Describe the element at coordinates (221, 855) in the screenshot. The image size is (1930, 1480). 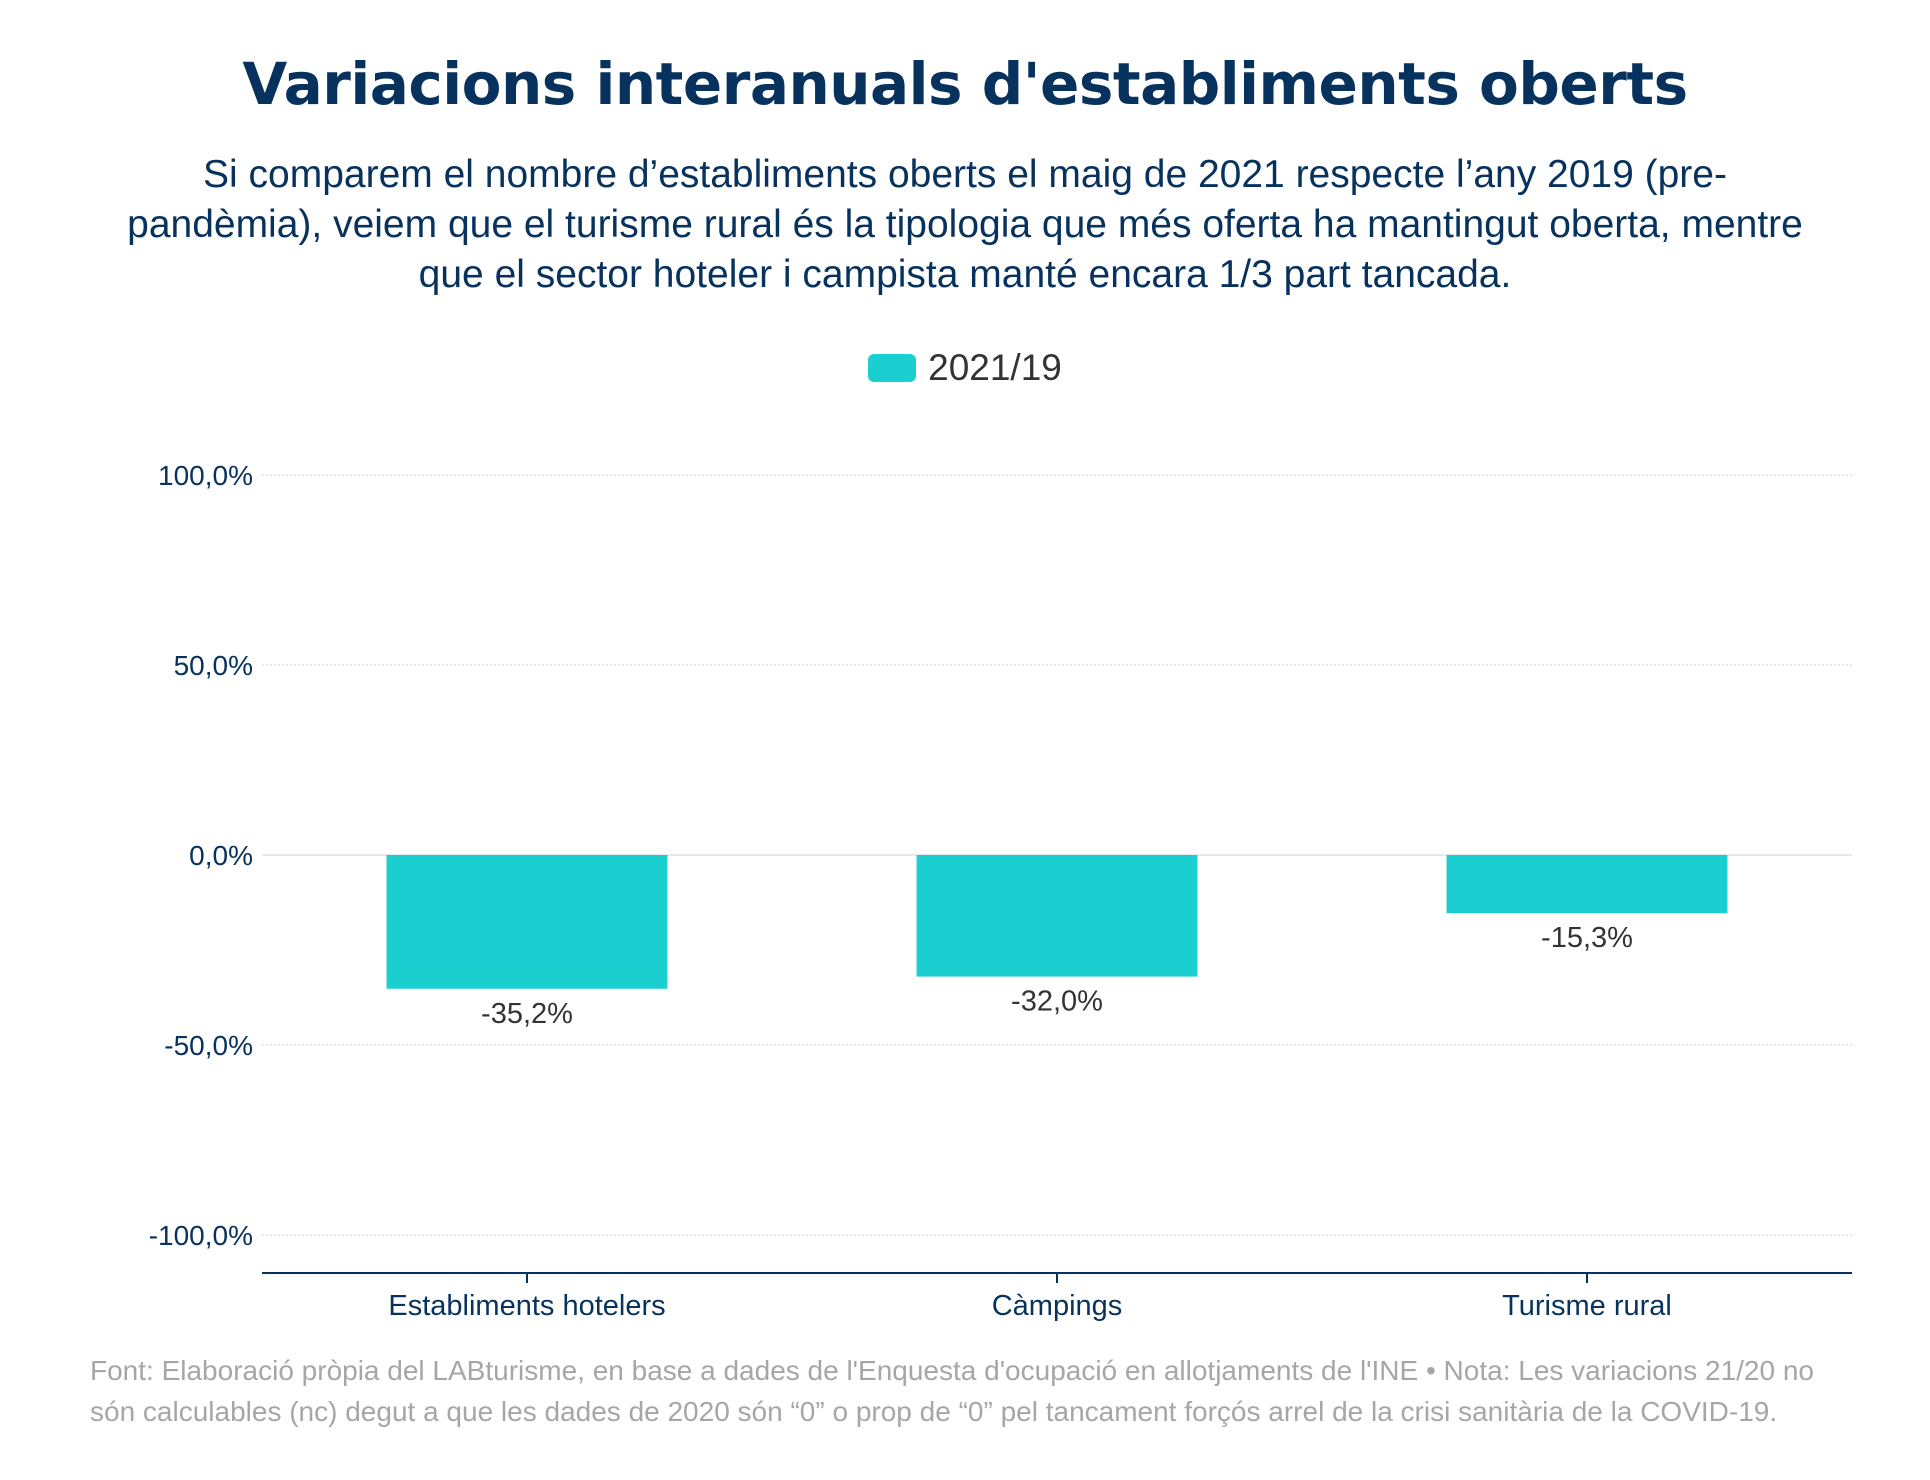
I see `y-tick-label: 0,0%` at that location.